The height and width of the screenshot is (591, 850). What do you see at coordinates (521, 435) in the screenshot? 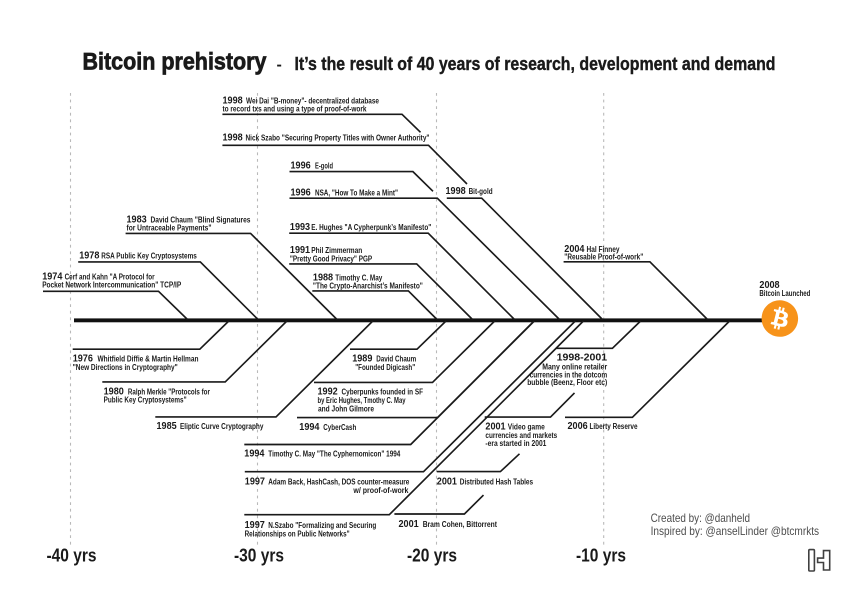
I see `svg-text: currencies and markets` at bounding box center [521, 435].